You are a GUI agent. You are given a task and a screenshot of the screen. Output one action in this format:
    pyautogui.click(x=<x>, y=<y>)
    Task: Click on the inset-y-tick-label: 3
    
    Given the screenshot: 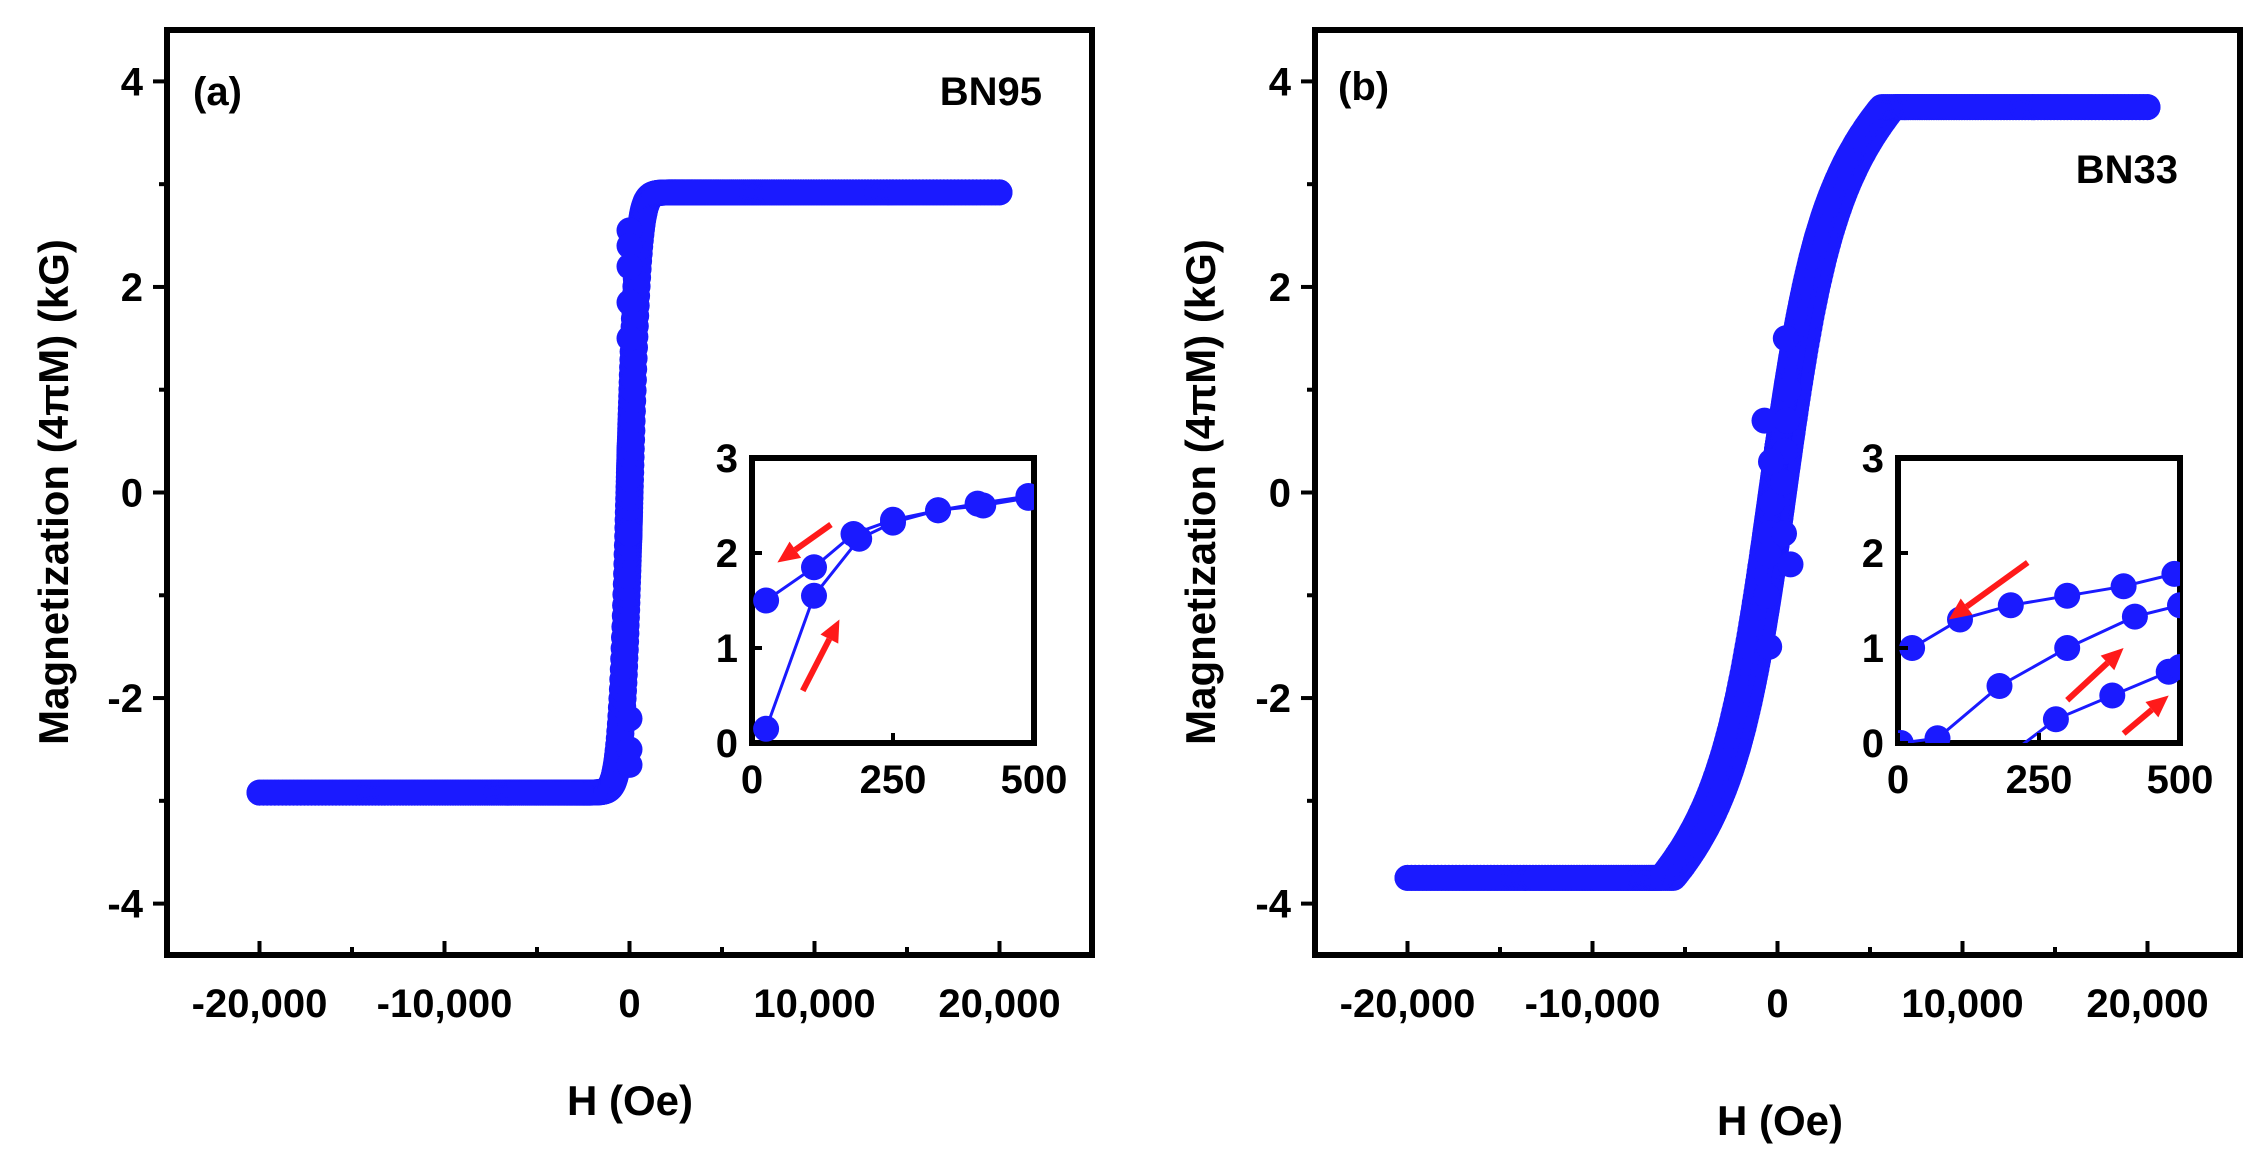 What is the action you would take?
    pyautogui.click(x=727, y=459)
    